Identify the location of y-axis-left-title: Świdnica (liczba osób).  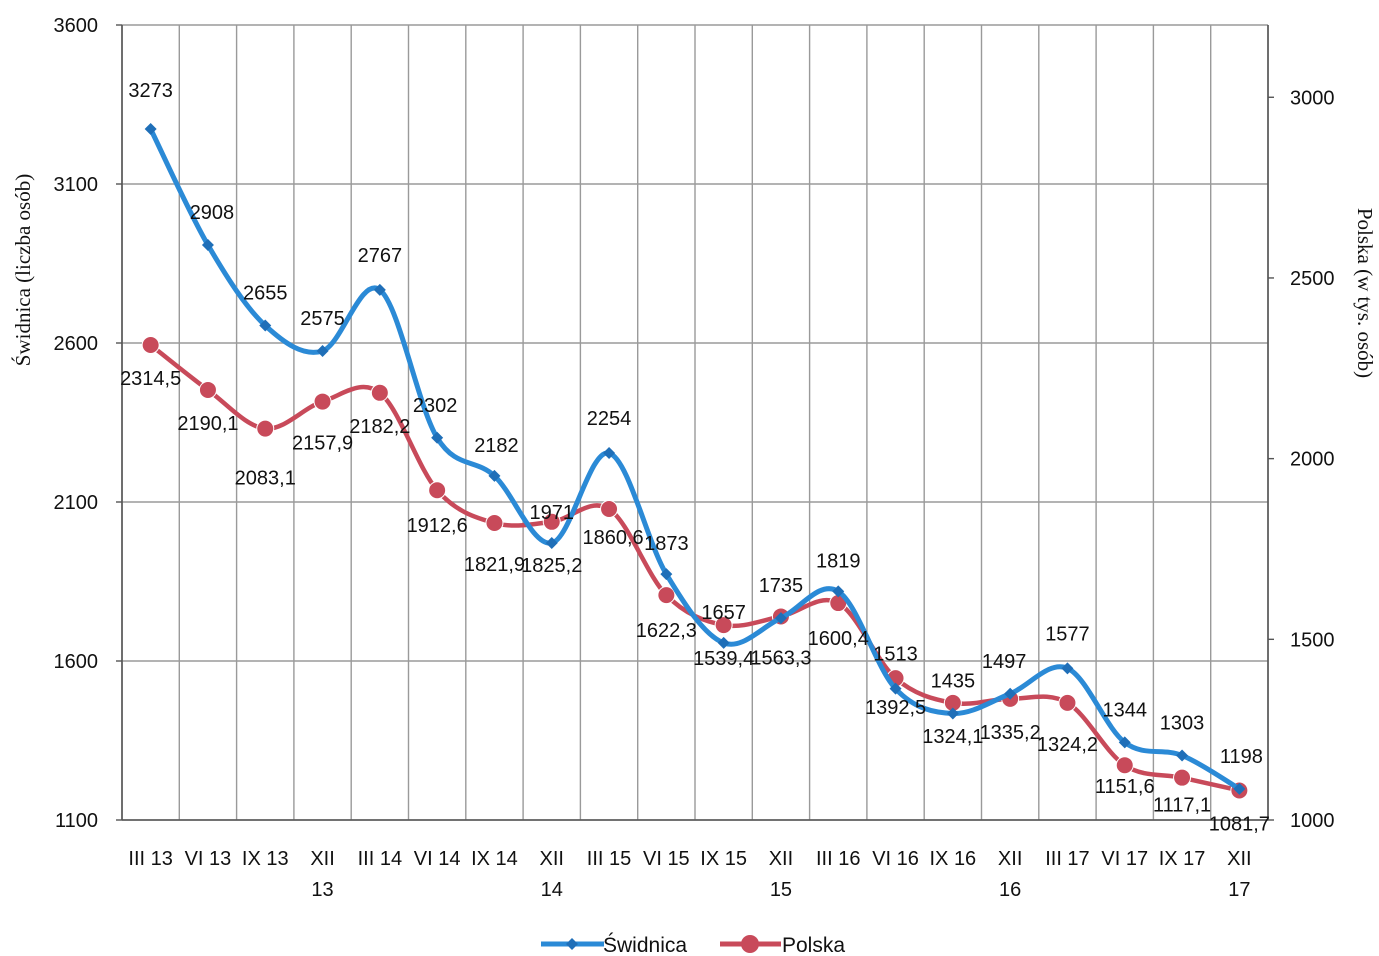
(23, 270).